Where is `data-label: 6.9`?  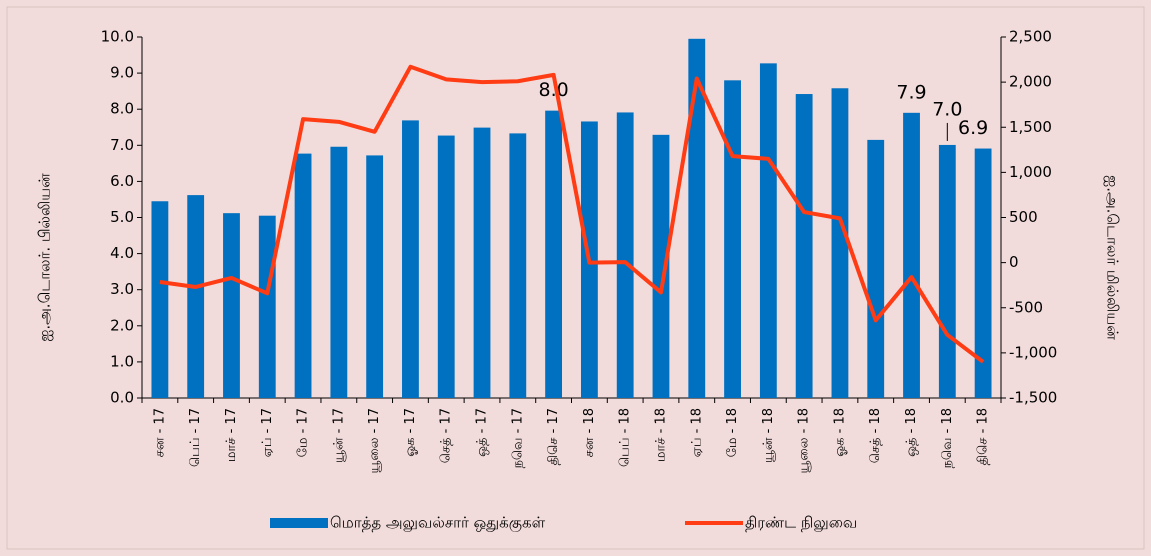 data-label: 6.9 is located at coordinates (973, 128).